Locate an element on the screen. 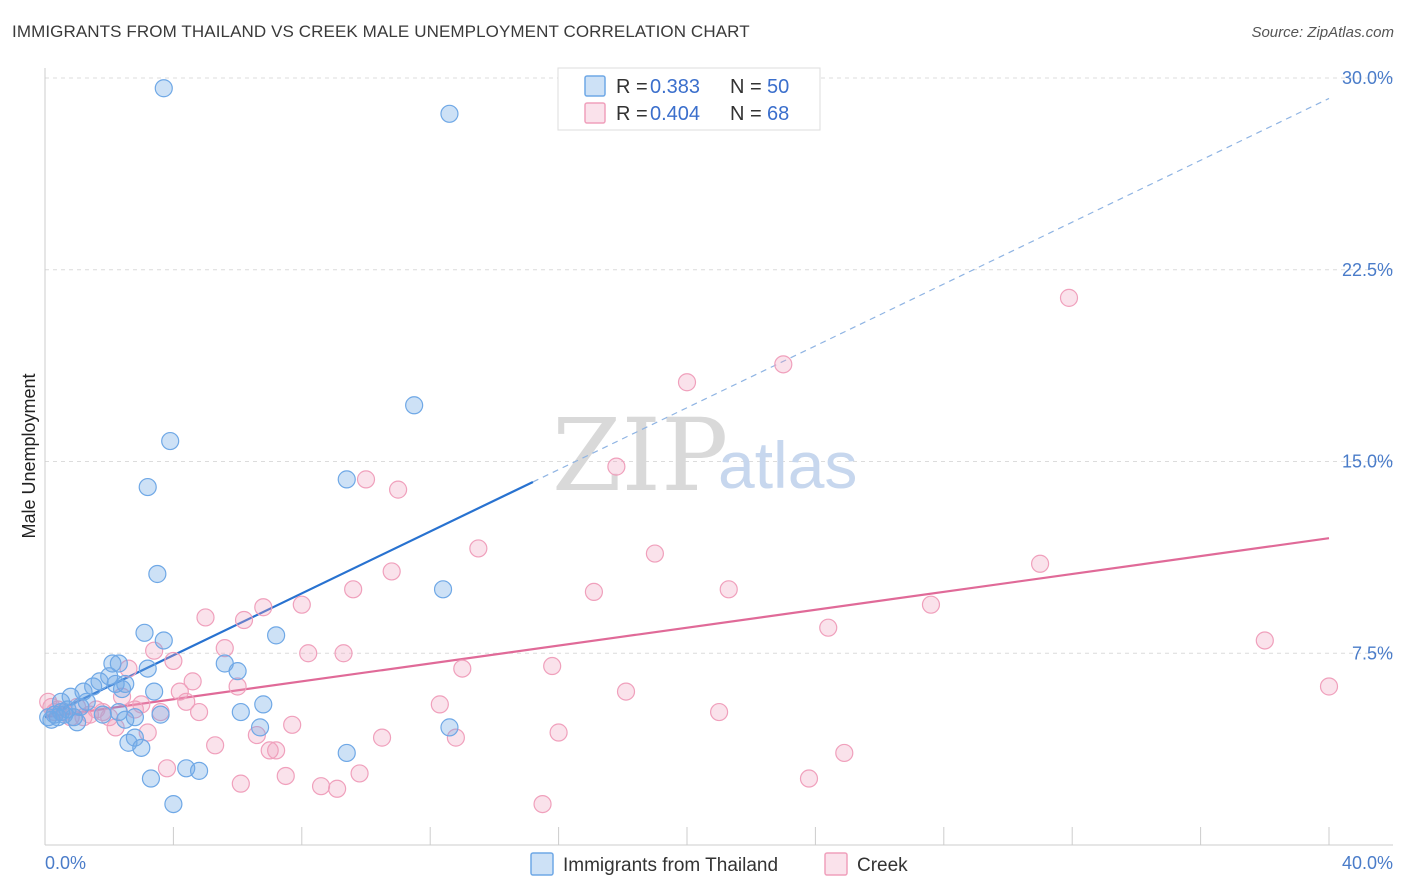 This screenshot has width=1406, height=892. legend-r-label-creek: R = is located at coordinates (632, 114).